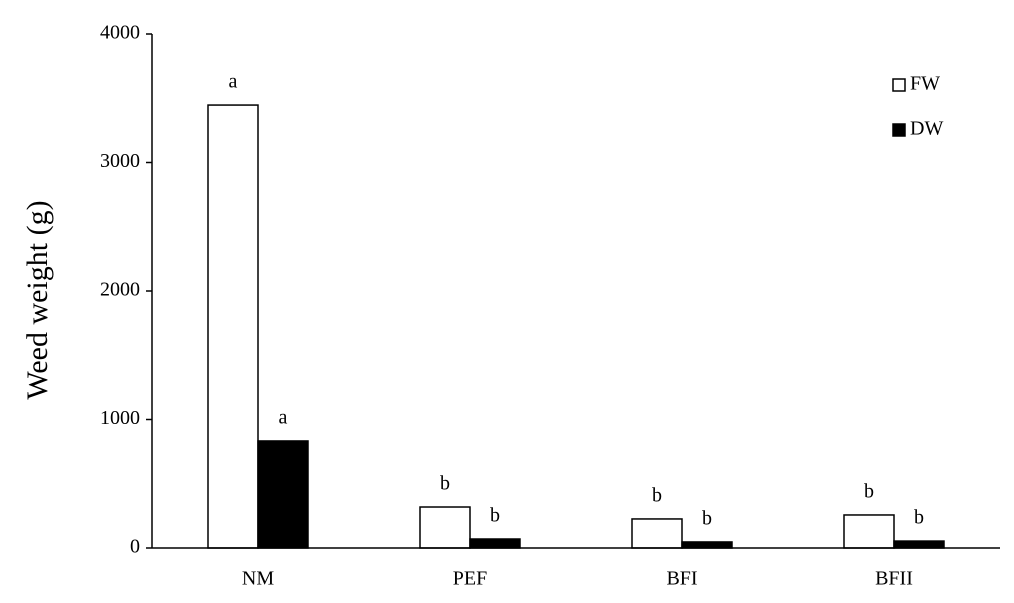  What do you see at coordinates (926, 129) in the screenshot?
I see `legend-label: DW` at bounding box center [926, 129].